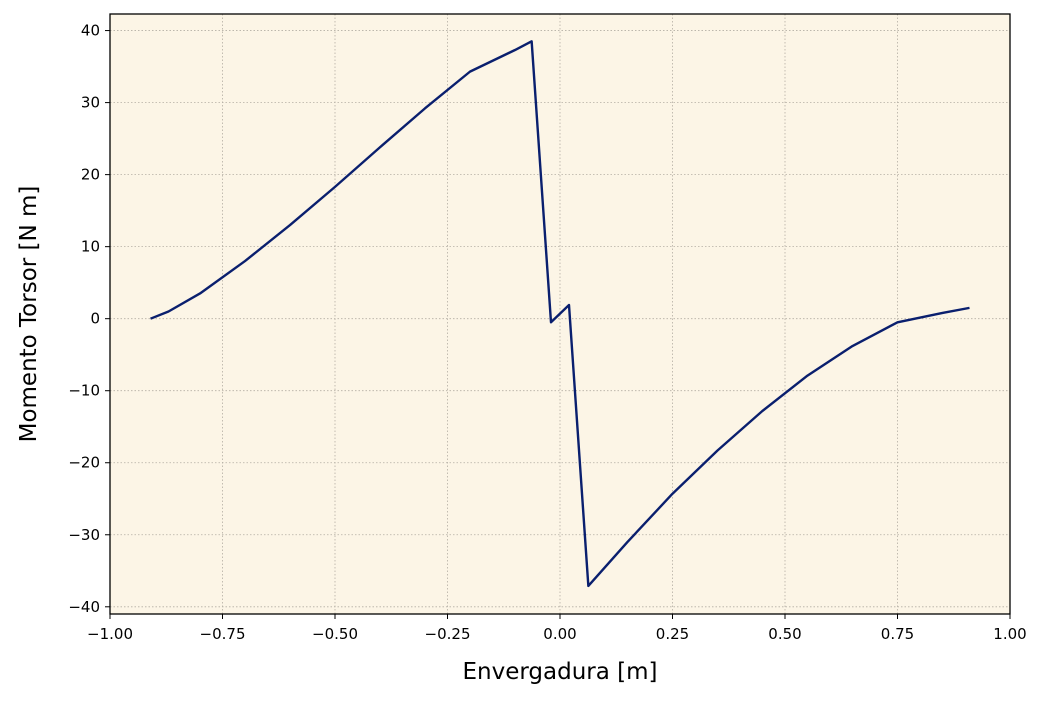 This screenshot has height=705, width=1046. I want to click on x-tick-label: −0.75, so click(223, 634).